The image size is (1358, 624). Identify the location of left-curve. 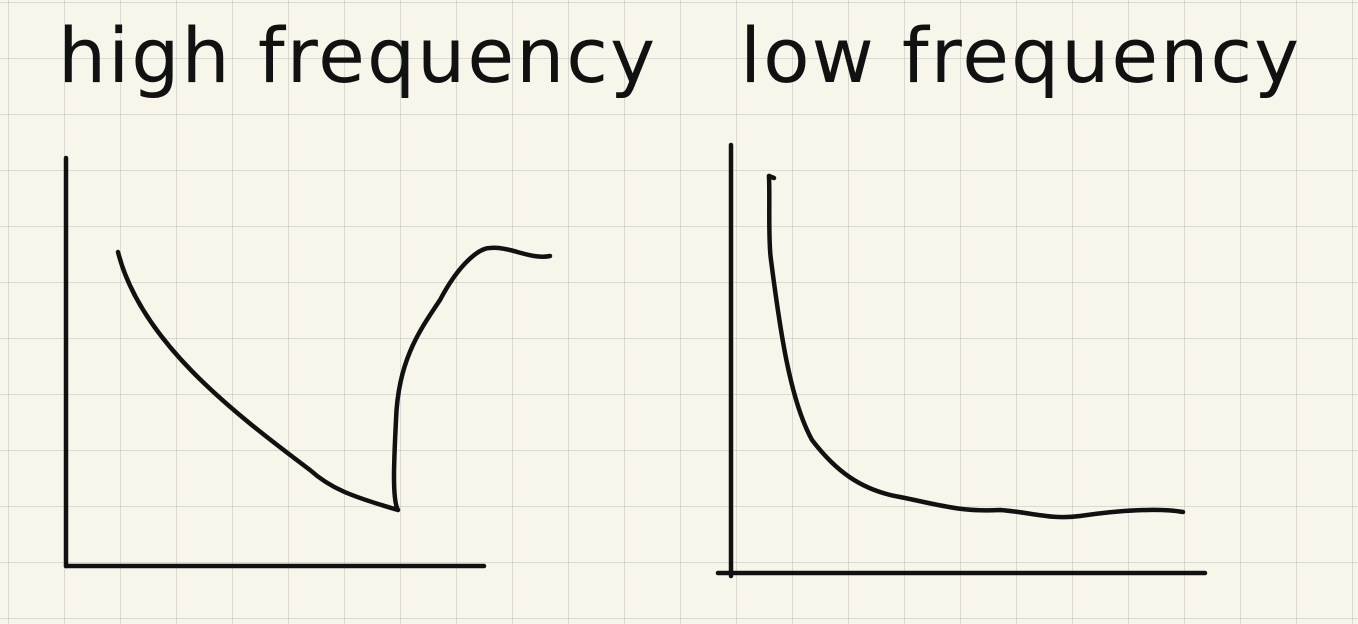
(334, 379).